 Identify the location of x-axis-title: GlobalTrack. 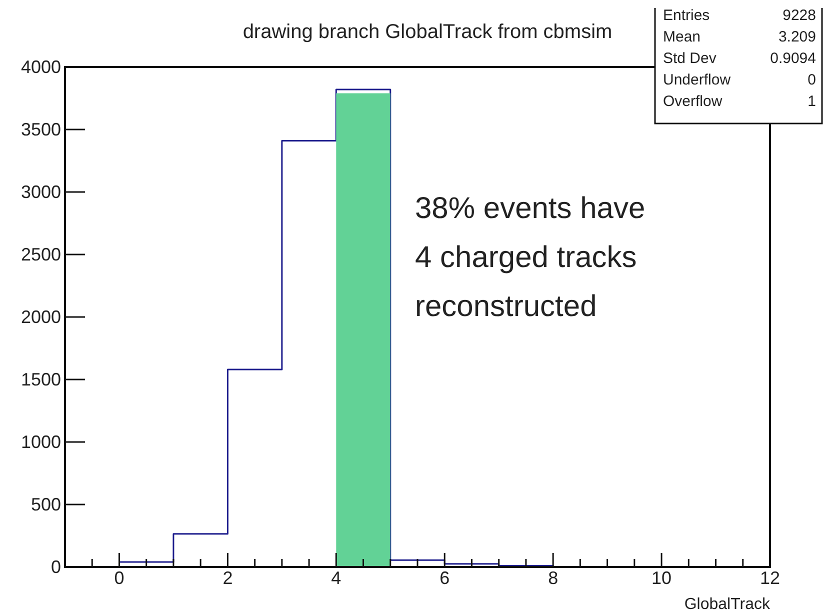
(727, 603).